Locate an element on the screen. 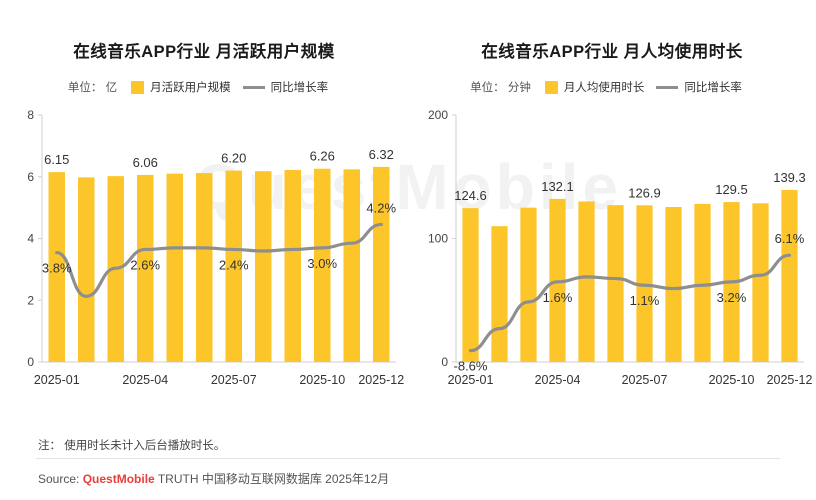 This screenshot has height=500, width=816. svg-text: 6.15 is located at coordinates (56, 159).